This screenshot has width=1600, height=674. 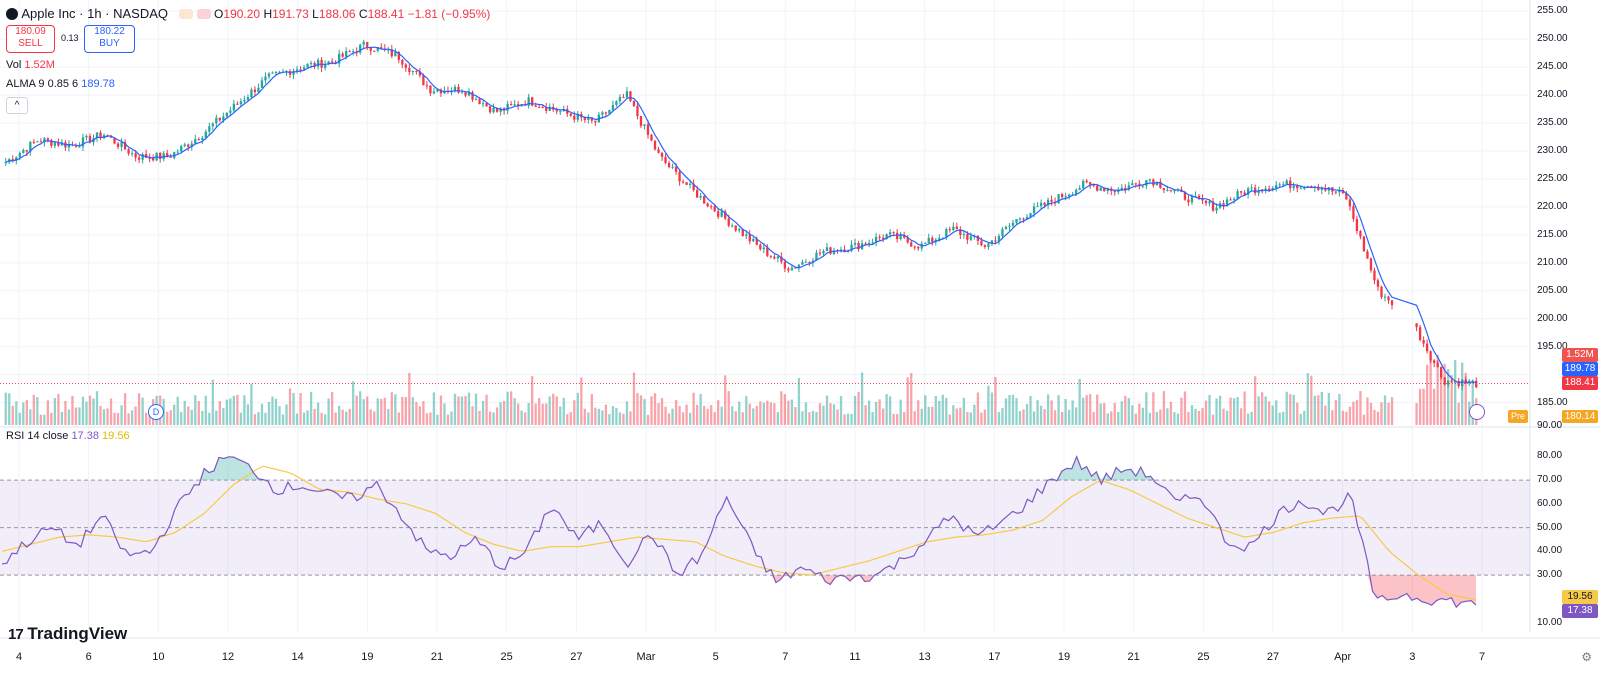 What do you see at coordinates (95, 13) in the screenshot?
I see `symbol-title: Apple Inc · 1h · NASDAQ` at bounding box center [95, 13].